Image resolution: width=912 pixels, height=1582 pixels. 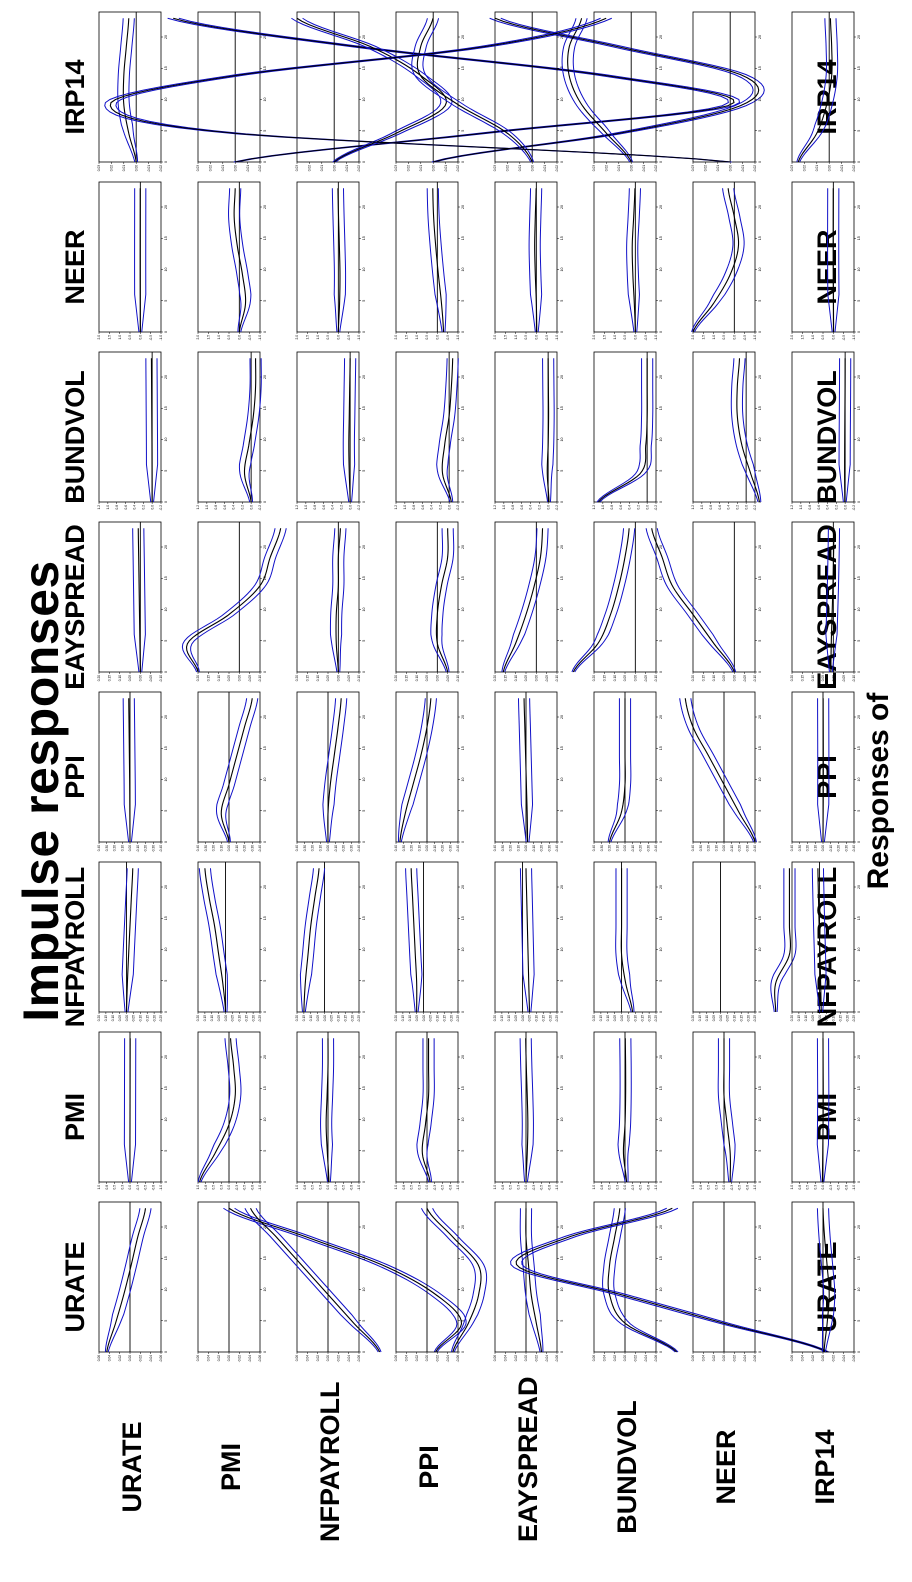 I want to click on y-tick-label: 0.04, so click(x=110, y=1358).